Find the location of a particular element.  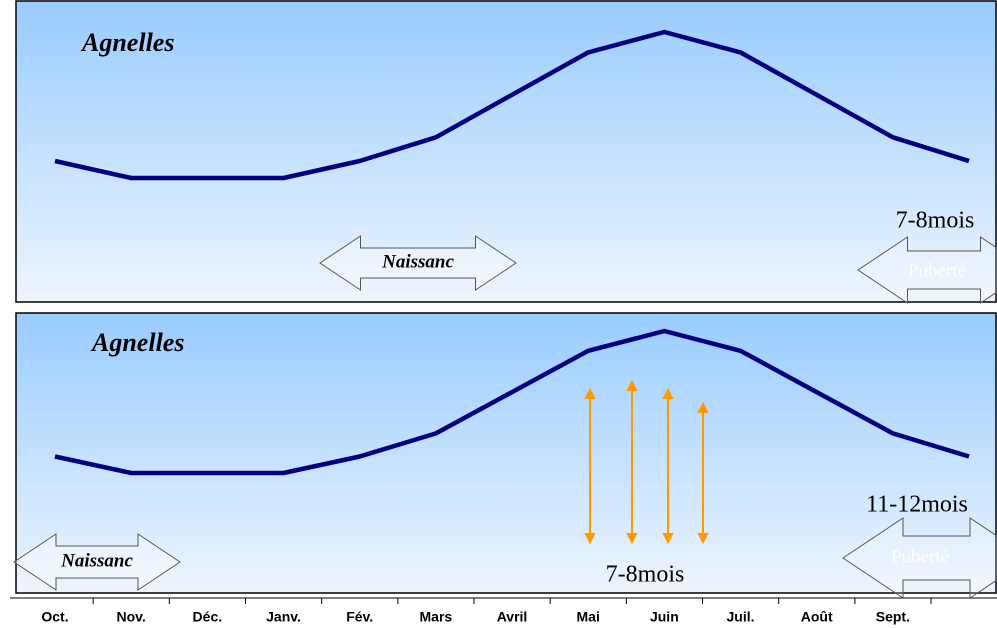

x-tick-label: Avril is located at coordinates (512, 617).